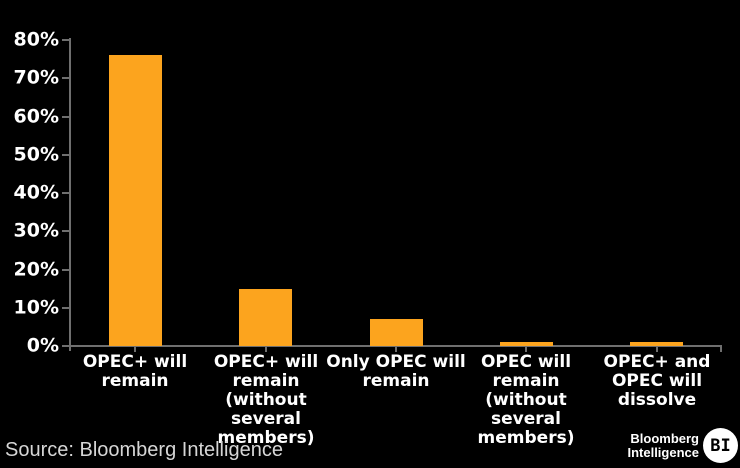 This screenshot has height=468, width=740. Describe the element at coordinates (42, 345) in the screenshot. I see `y-axis-tick-label-0: 0%` at that location.